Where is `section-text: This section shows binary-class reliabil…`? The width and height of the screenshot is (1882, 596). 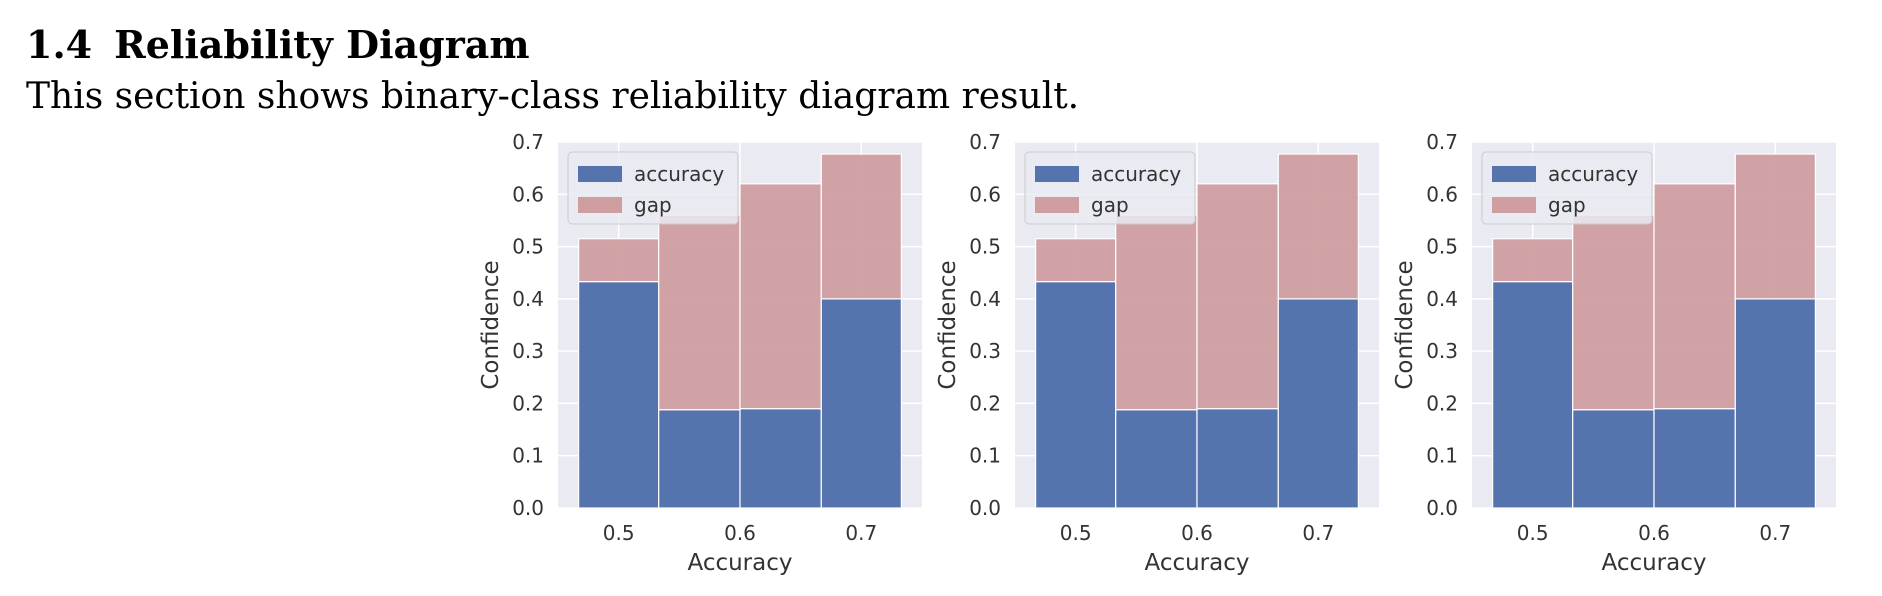 section-text: This section shows binary-class reliabil… is located at coordinates (553, 96).